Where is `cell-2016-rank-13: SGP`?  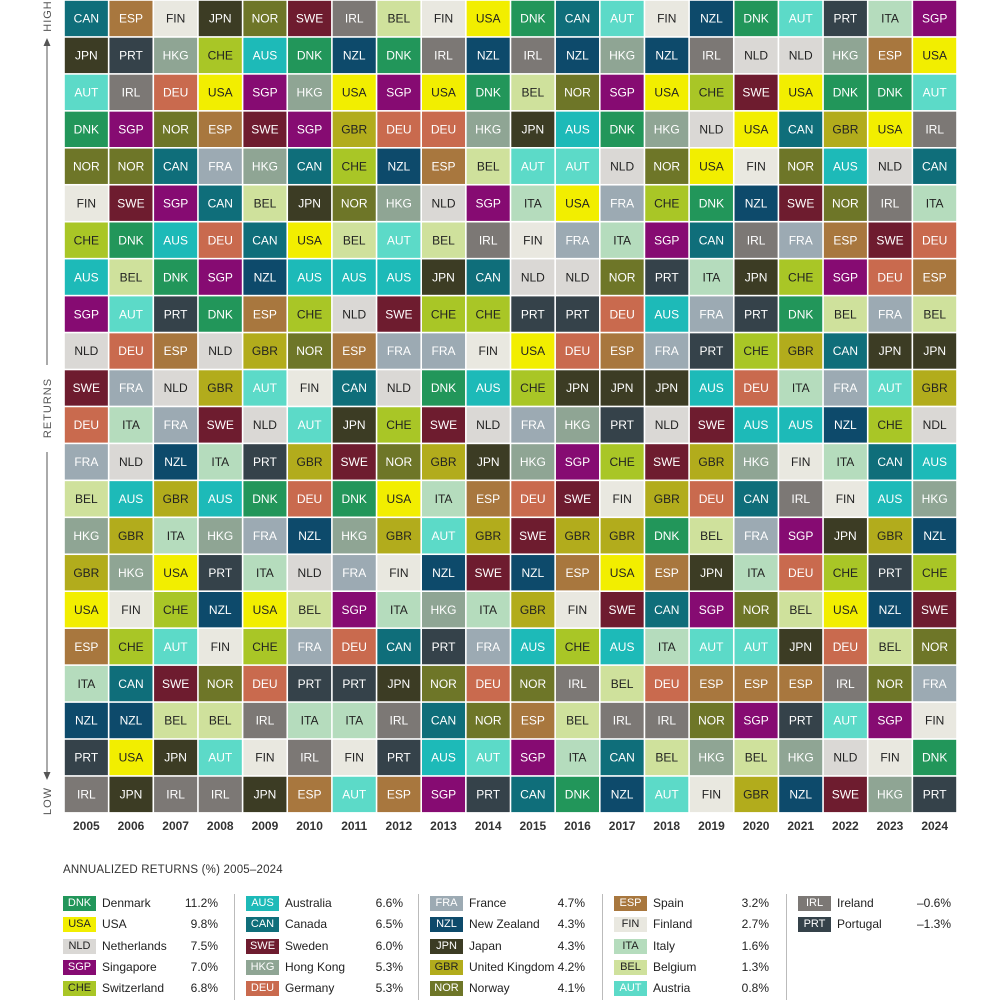 cell-2016-rank-13: SGP is located at coordinates (577, 462).